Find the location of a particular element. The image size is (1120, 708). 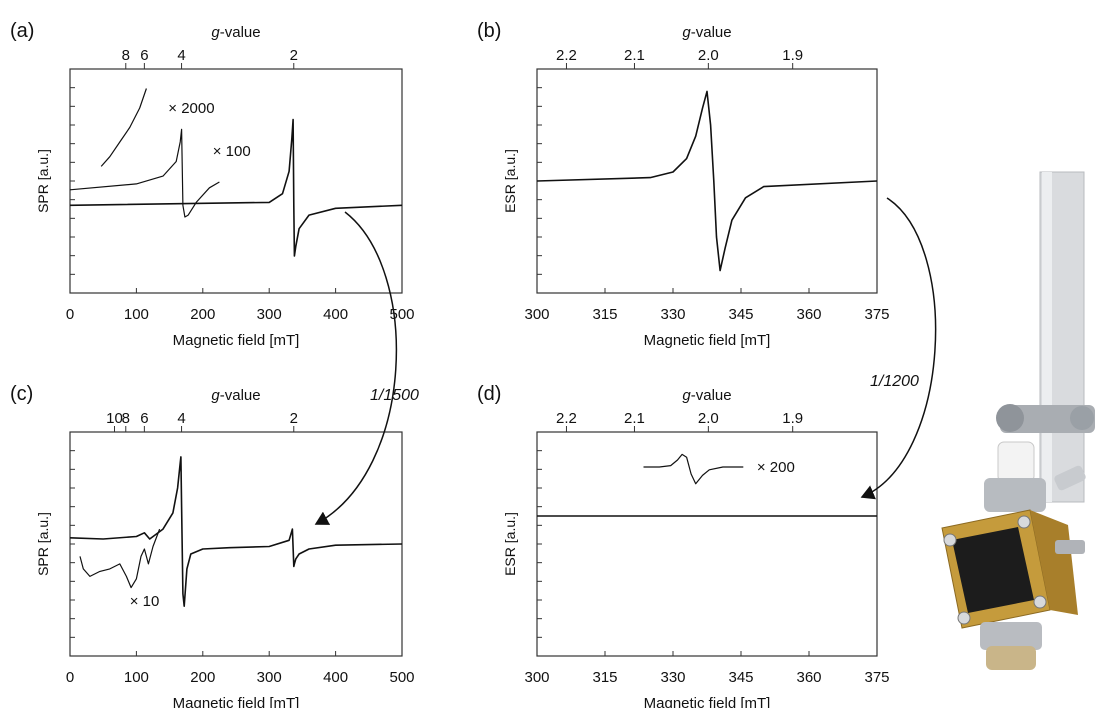

series-line-x100 is located at coordinates (144, 173).